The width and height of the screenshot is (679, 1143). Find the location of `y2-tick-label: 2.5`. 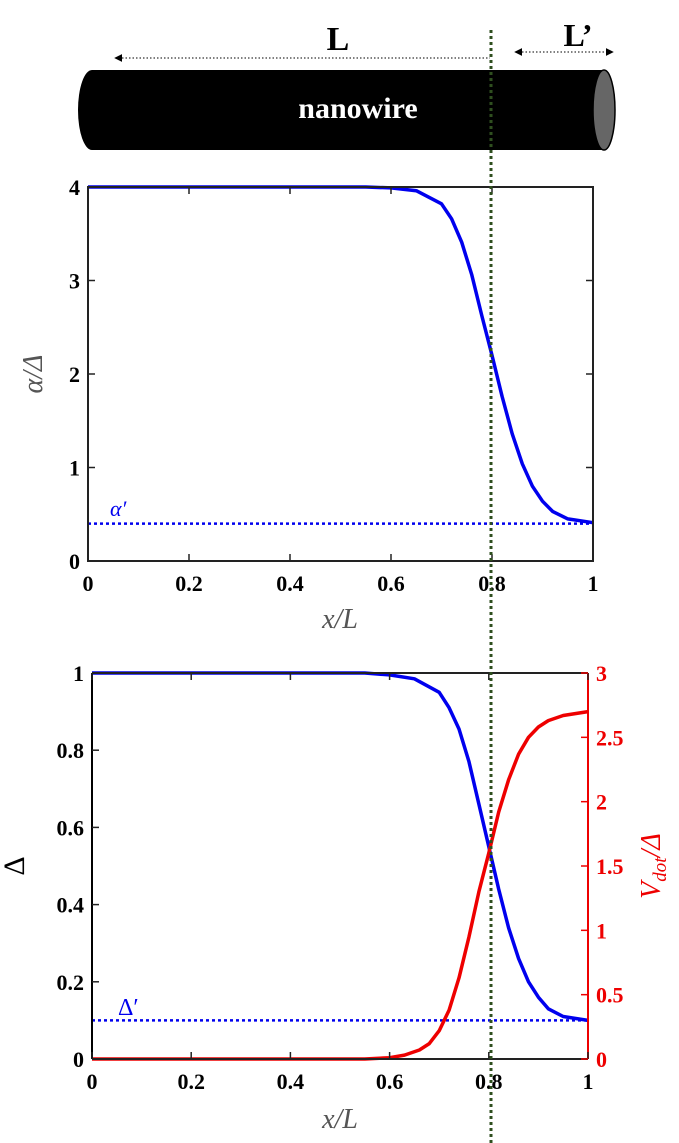

y2-tick-label: 2.5 is located at coordinates (610, 737).